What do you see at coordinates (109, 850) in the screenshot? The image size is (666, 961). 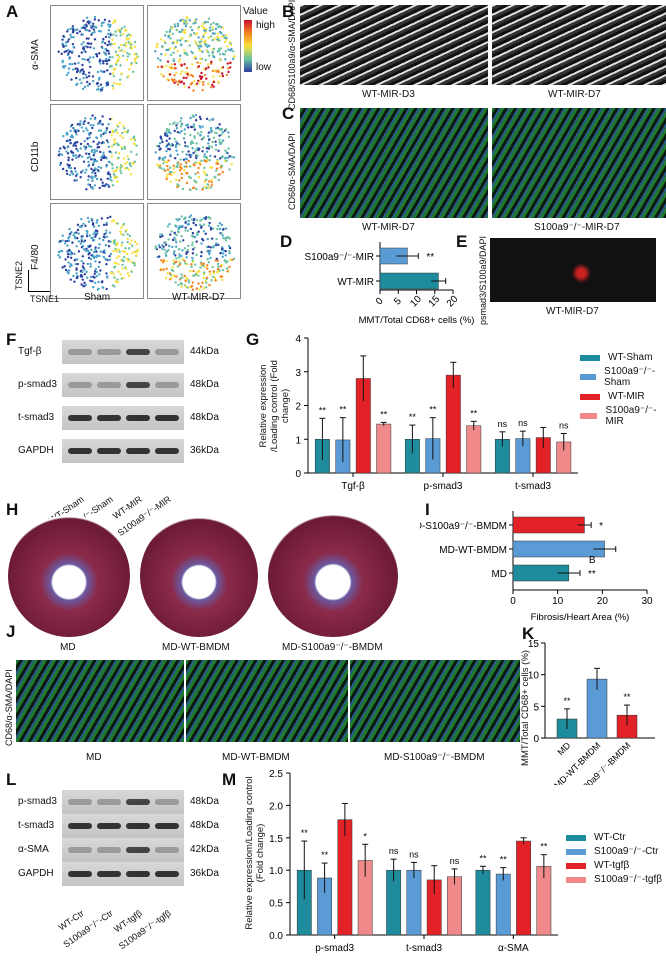 I see `protein-band` at bounding box center [109, 850].